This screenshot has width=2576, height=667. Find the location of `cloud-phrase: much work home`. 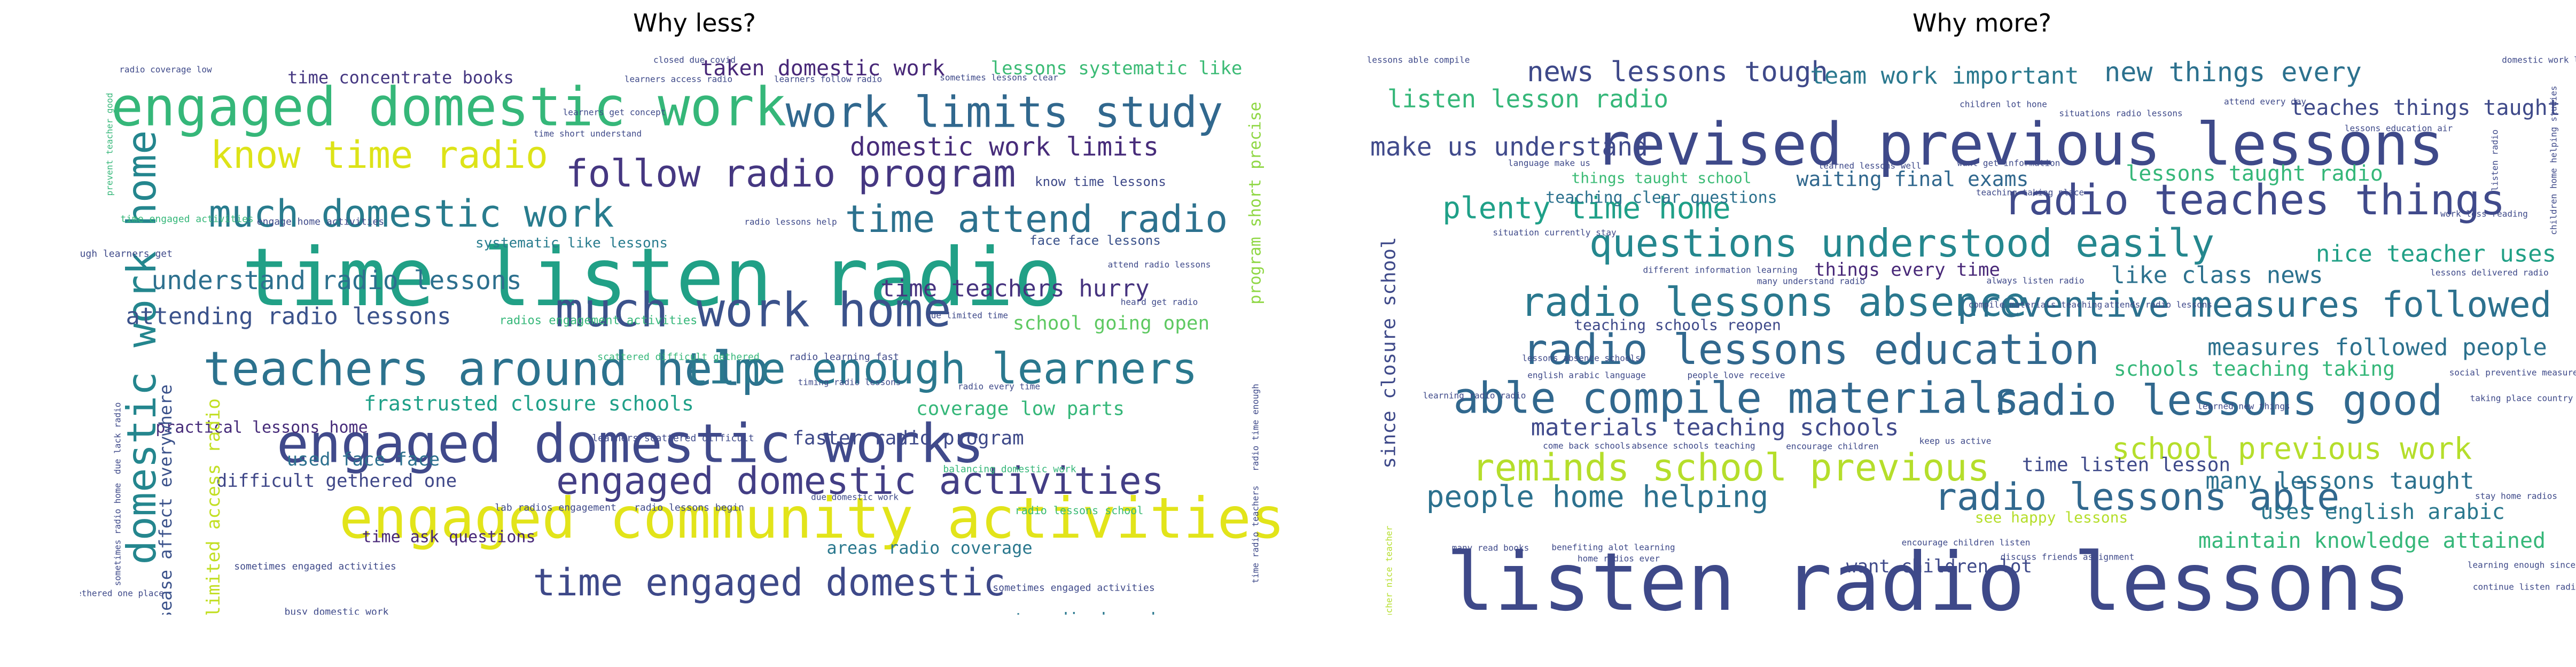

cloud-phrase: much work home is located at coordinates (753, 310).